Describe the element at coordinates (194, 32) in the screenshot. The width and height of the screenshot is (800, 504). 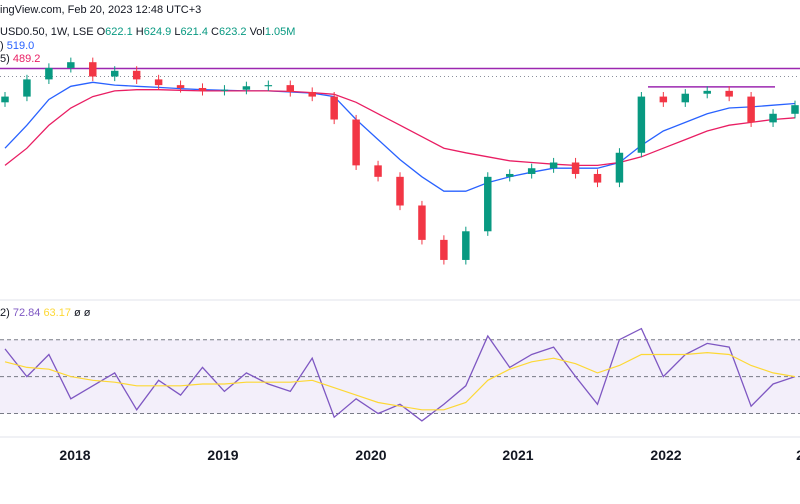
I see `low-value: 621.4` at that location.